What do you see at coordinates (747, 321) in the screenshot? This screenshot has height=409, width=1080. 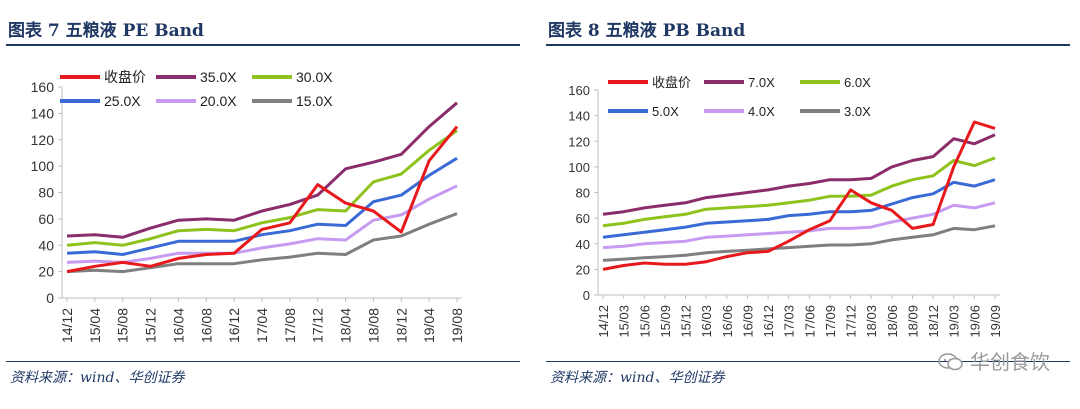 I see `x-tick-label: 16/09` at bounding box center [747, 321].